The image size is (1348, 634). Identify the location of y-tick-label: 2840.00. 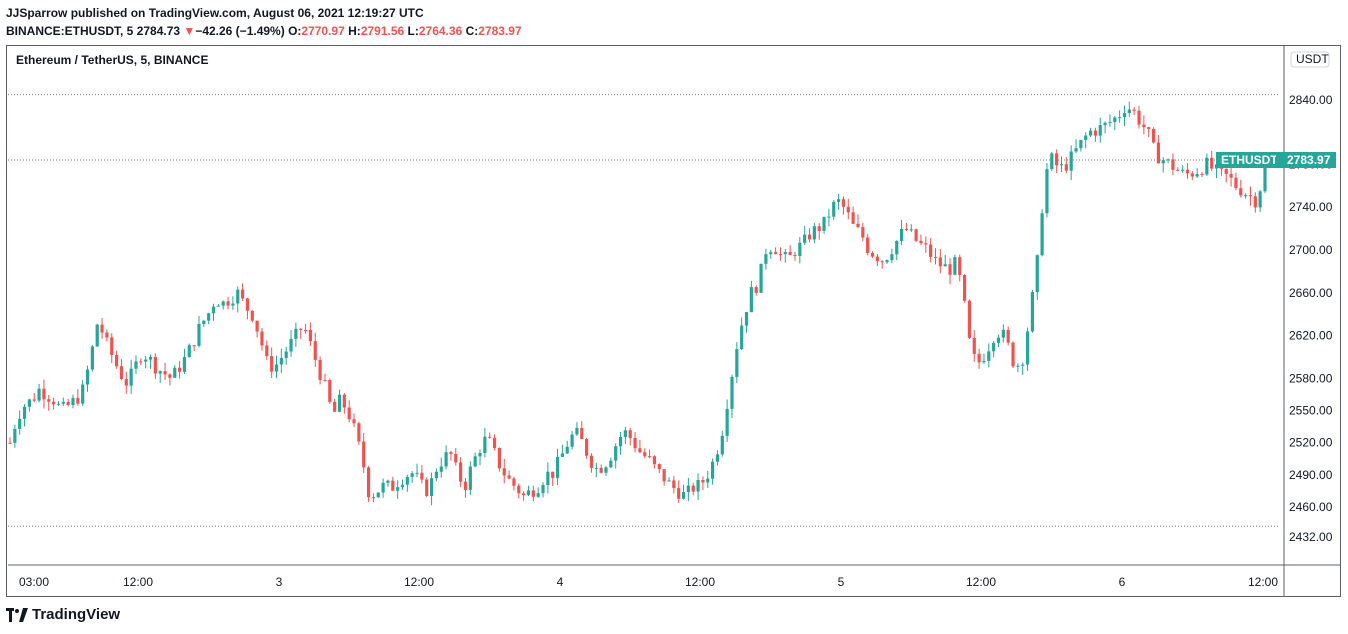
(1311, 100).